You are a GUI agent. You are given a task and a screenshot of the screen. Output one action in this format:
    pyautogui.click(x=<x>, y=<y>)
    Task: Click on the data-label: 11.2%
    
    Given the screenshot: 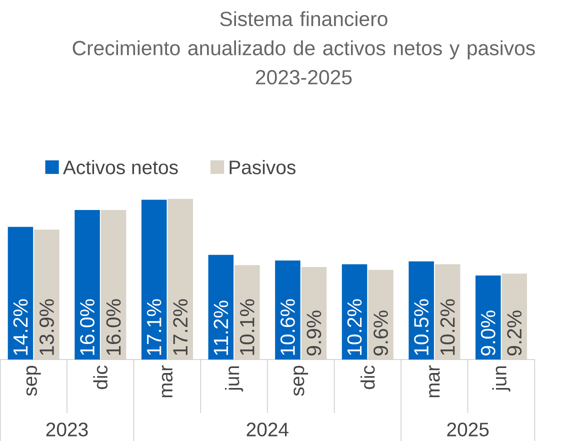 What is the action you would take?
    pyautogui.click(x=221, y=327)
    